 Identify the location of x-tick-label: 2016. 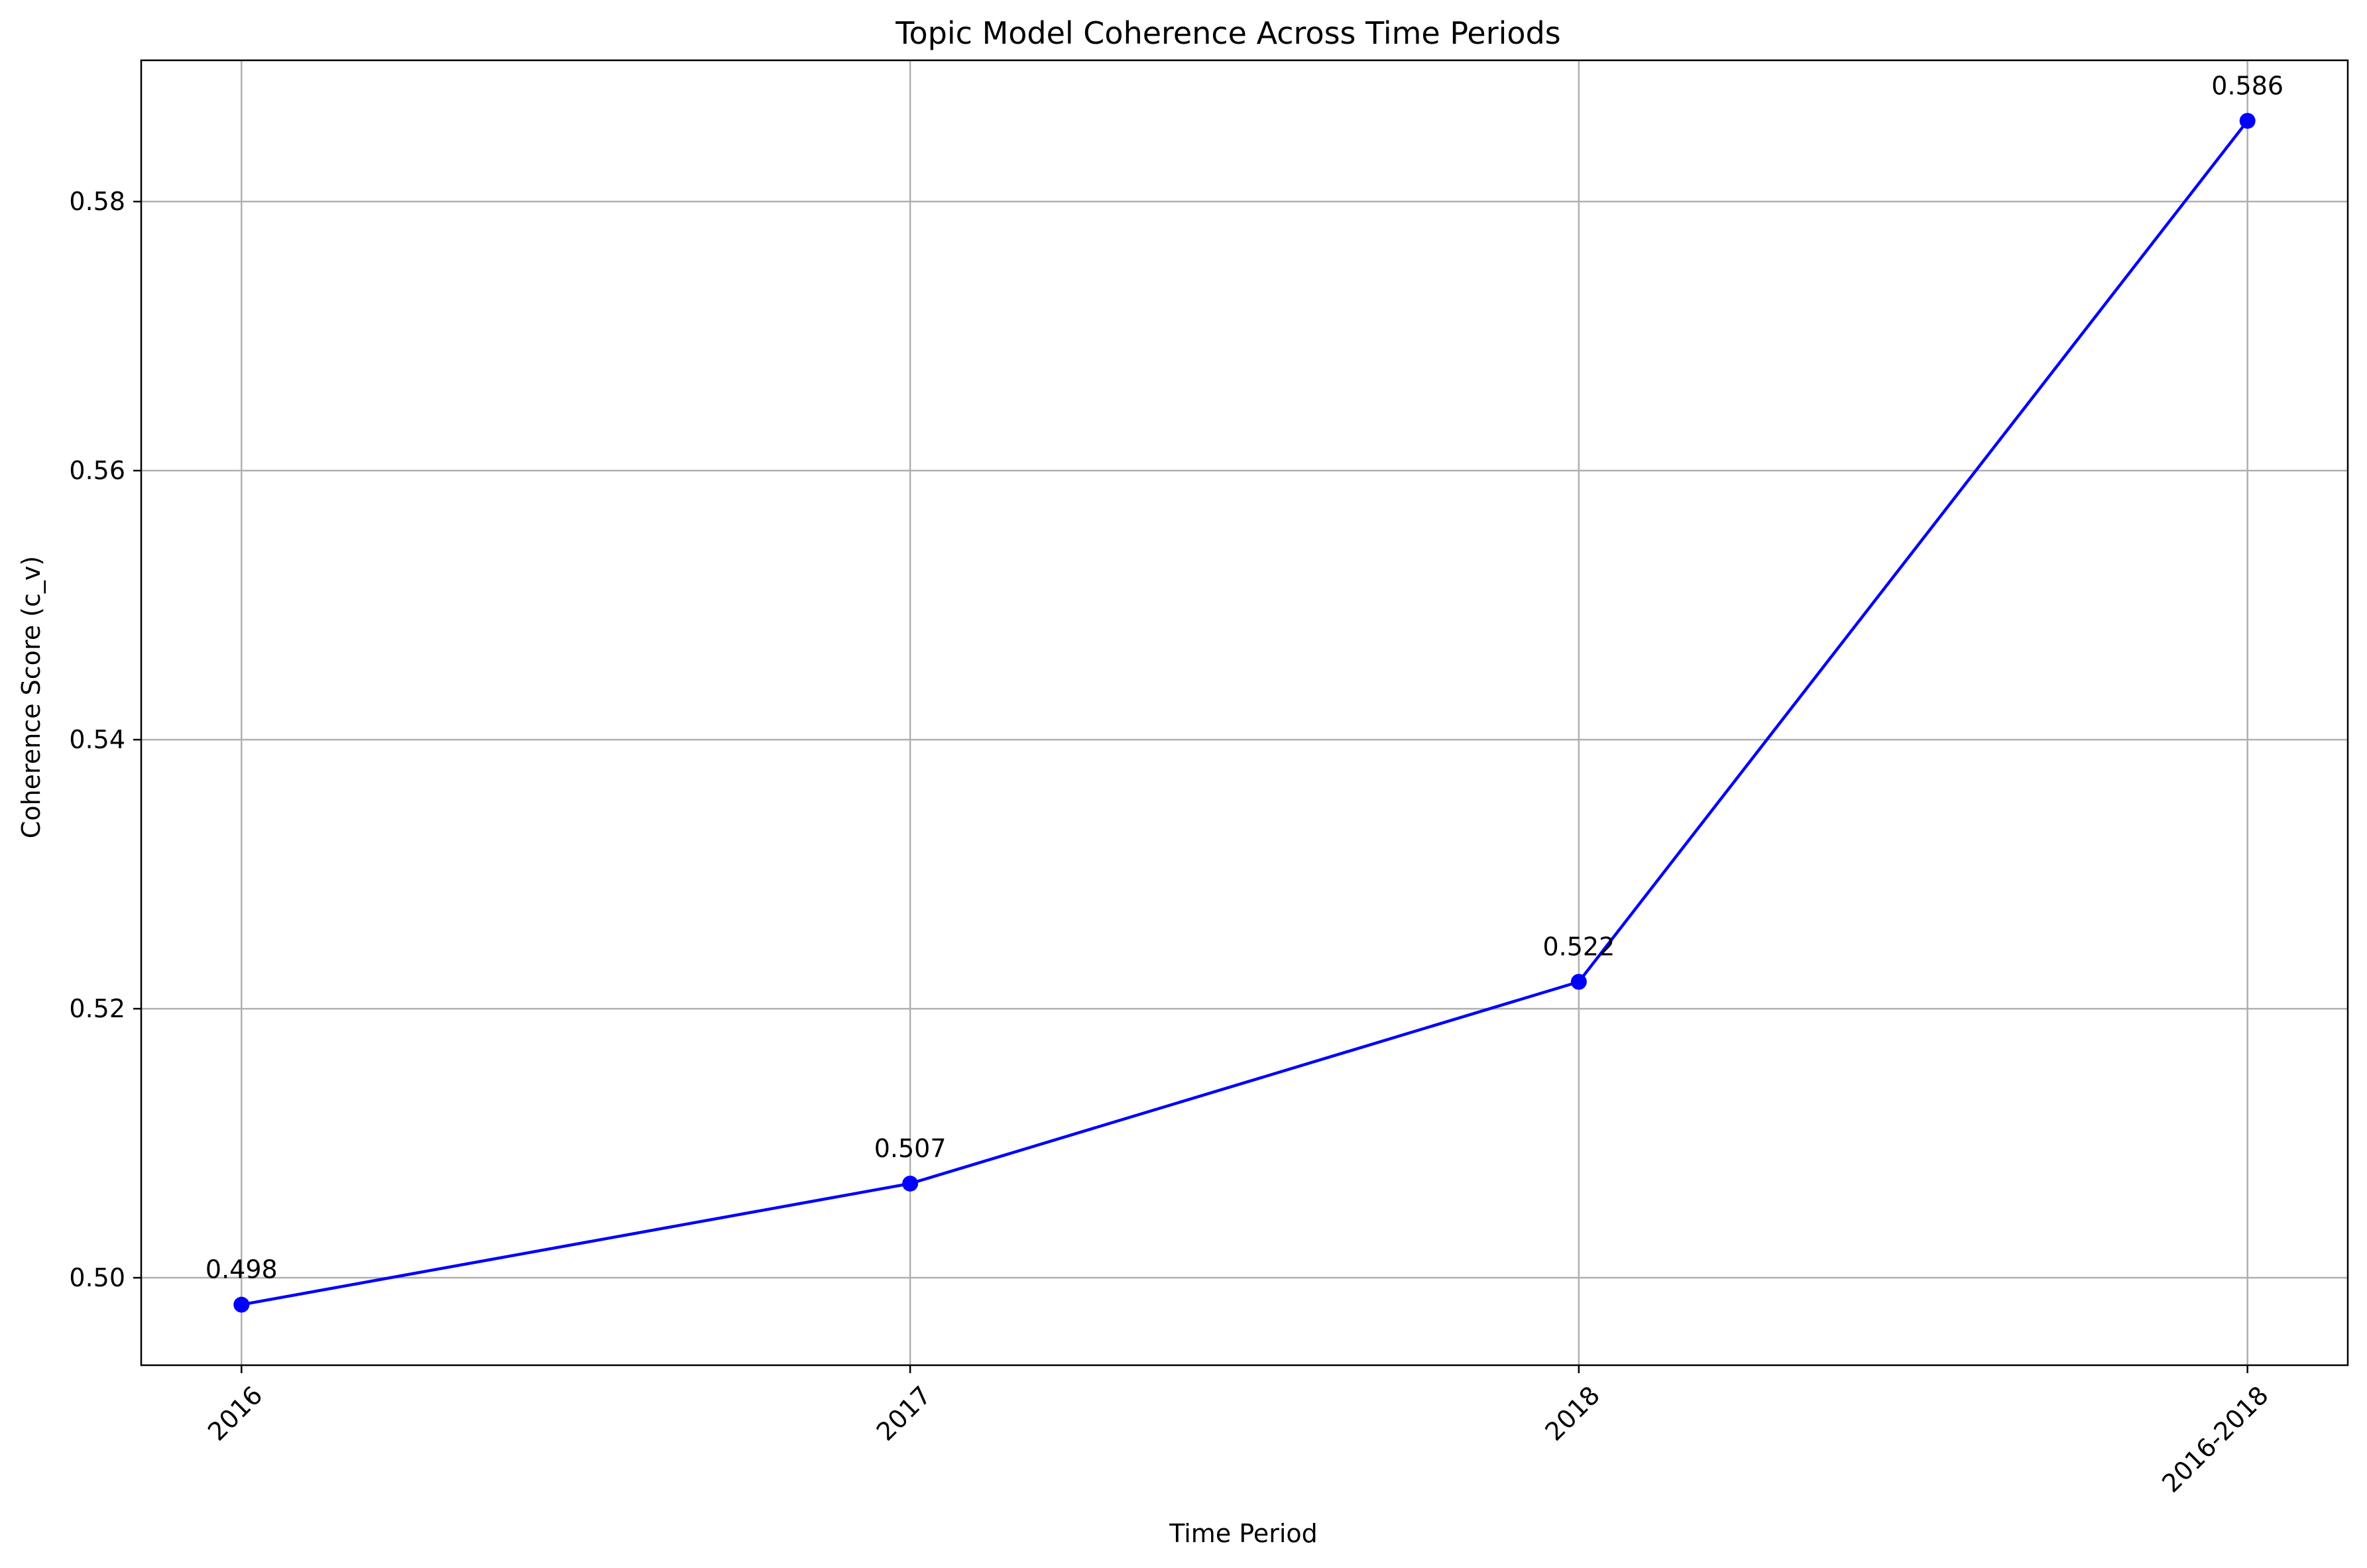
(235, 1414).